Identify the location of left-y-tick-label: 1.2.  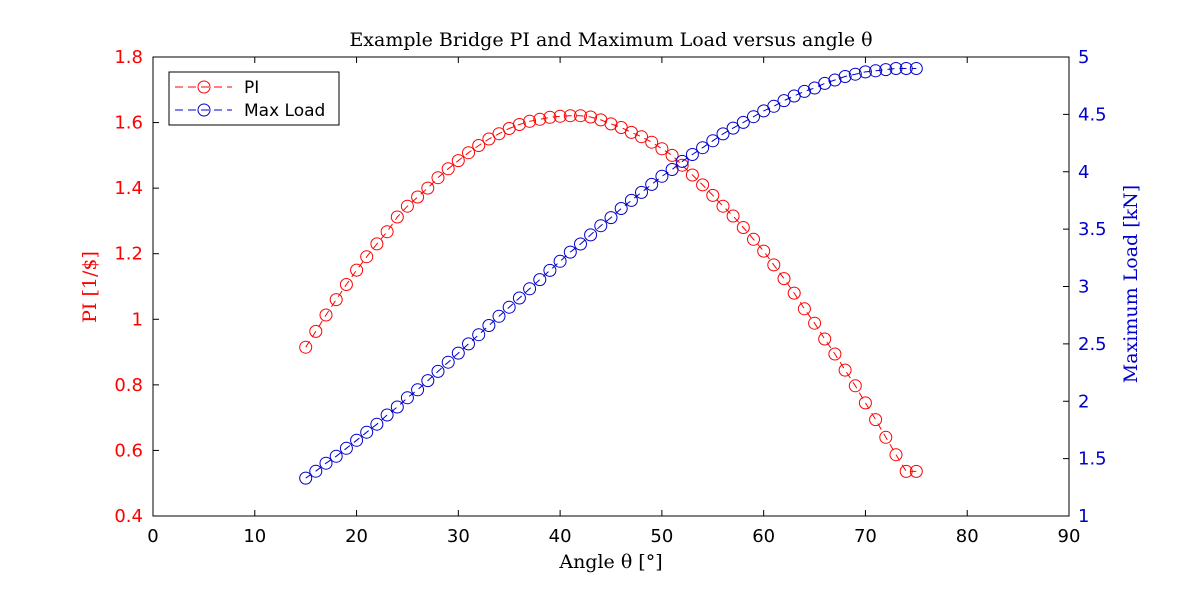
(128, 254).